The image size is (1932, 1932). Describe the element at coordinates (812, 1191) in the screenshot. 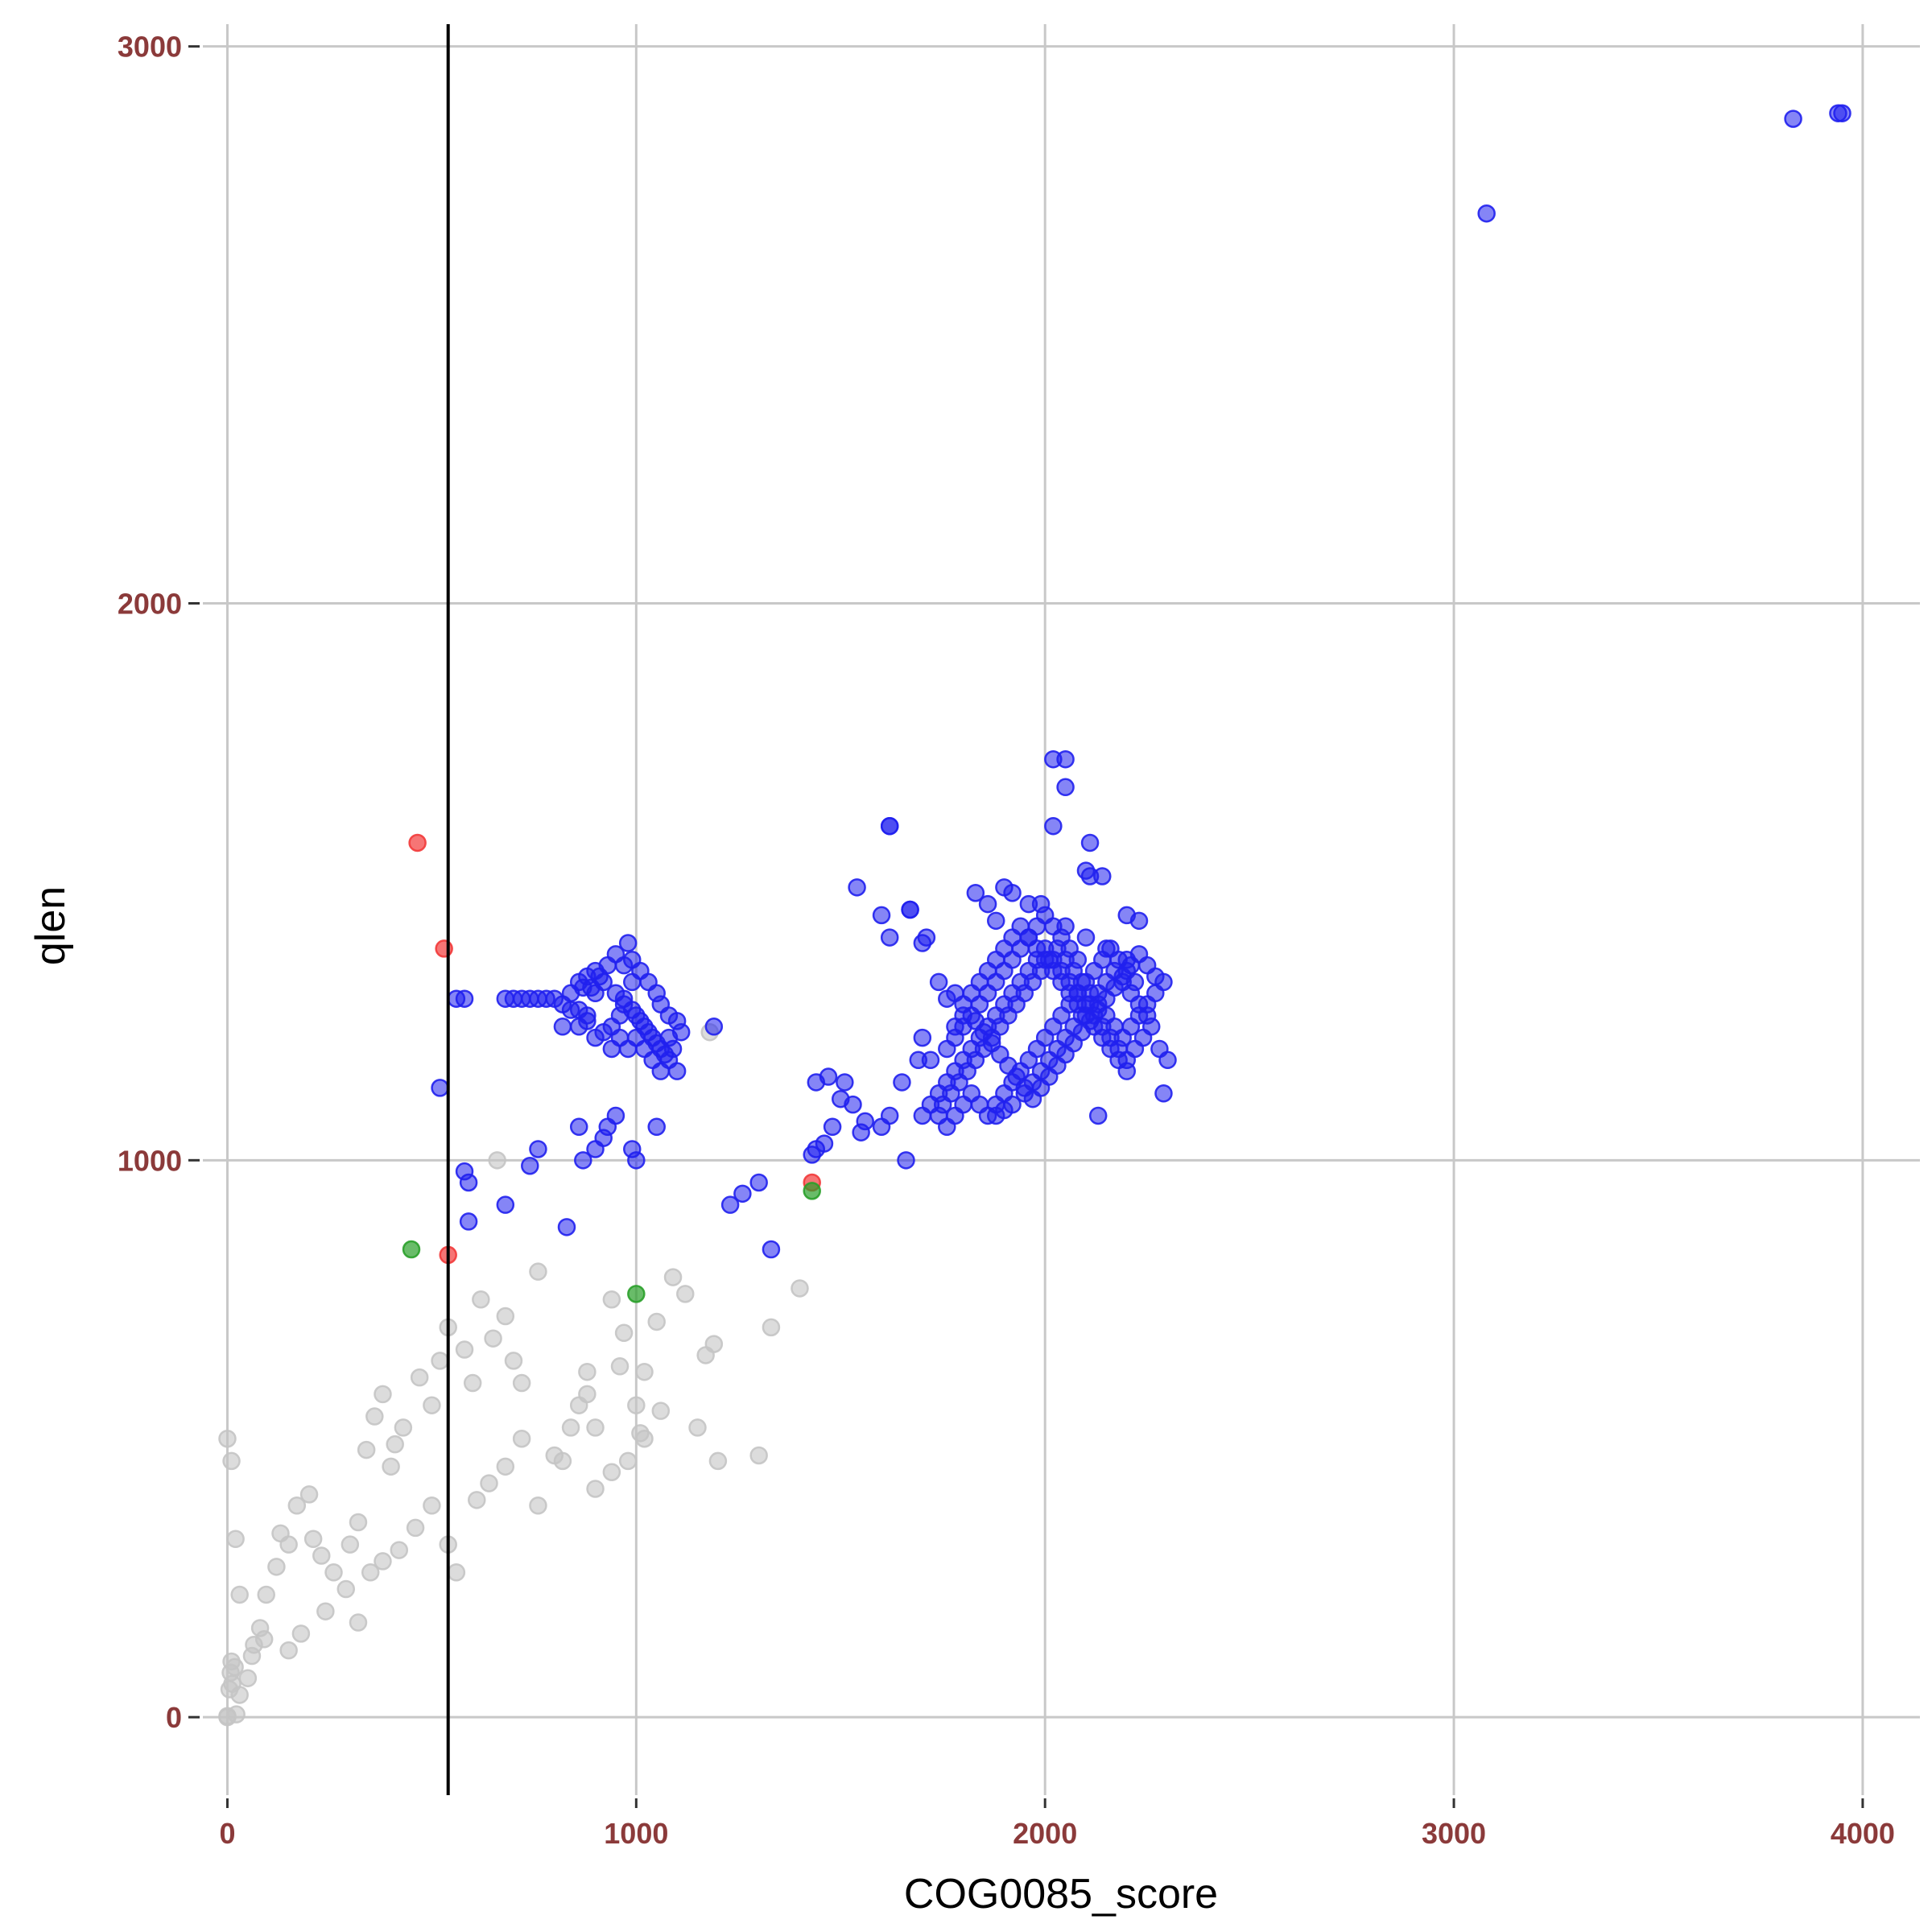

I see `data-point-green` at that location.